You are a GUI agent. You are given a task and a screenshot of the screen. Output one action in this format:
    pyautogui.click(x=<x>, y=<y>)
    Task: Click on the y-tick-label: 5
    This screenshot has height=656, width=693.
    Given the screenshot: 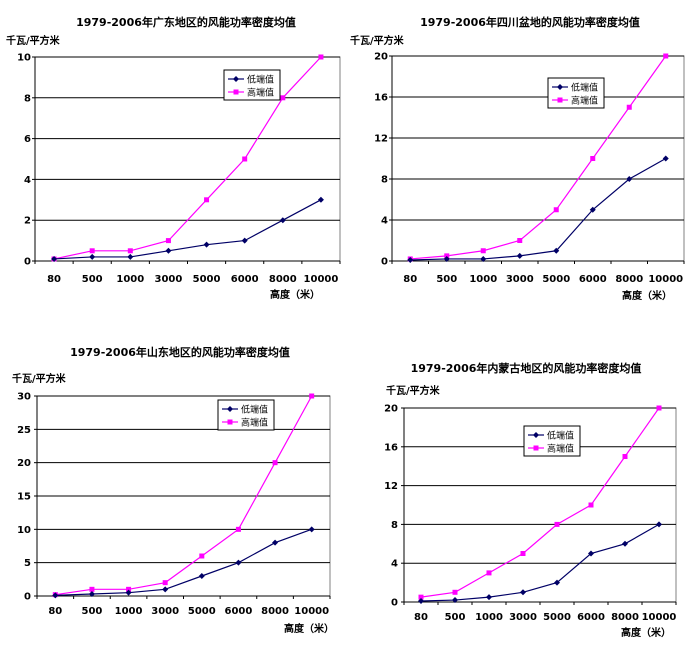 What is the action you would take?
    pyautogui.click(x=27, y=563)
    